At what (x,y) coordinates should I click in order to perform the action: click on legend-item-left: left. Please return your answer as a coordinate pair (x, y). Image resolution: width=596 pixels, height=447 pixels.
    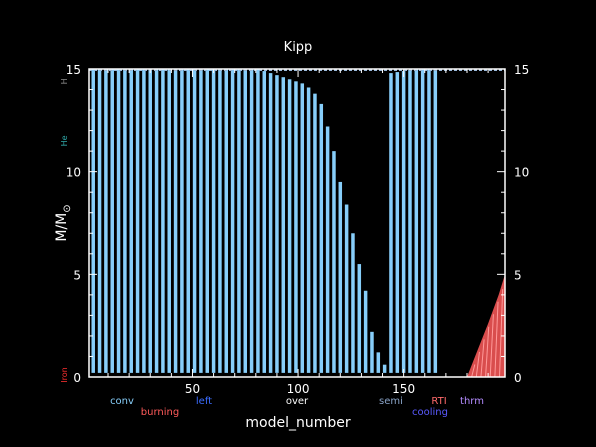
    Looking at the image, I should click on (204, 401).